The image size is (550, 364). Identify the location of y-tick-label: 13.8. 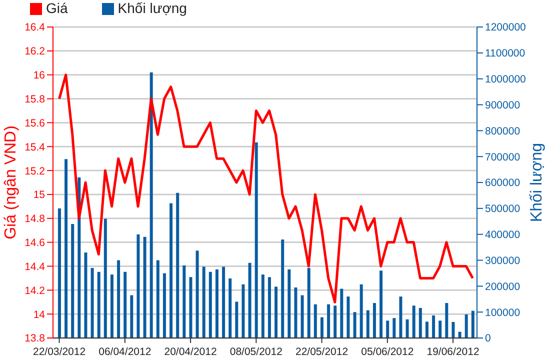
(35, 338).